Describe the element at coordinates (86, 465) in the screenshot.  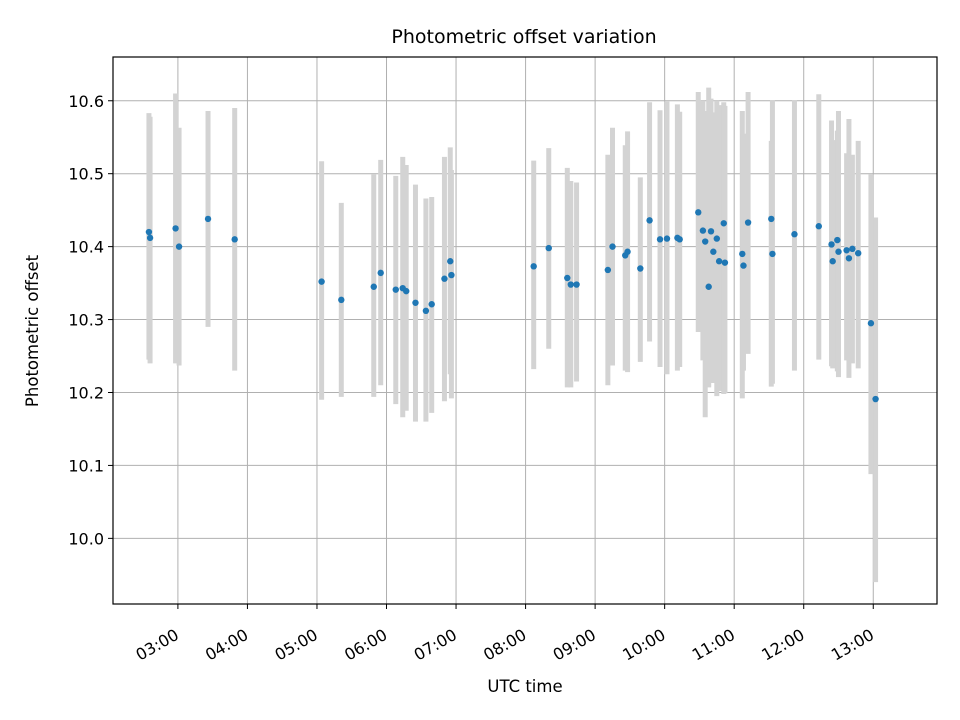
I see `y-tick-label: 10.1` at that location.